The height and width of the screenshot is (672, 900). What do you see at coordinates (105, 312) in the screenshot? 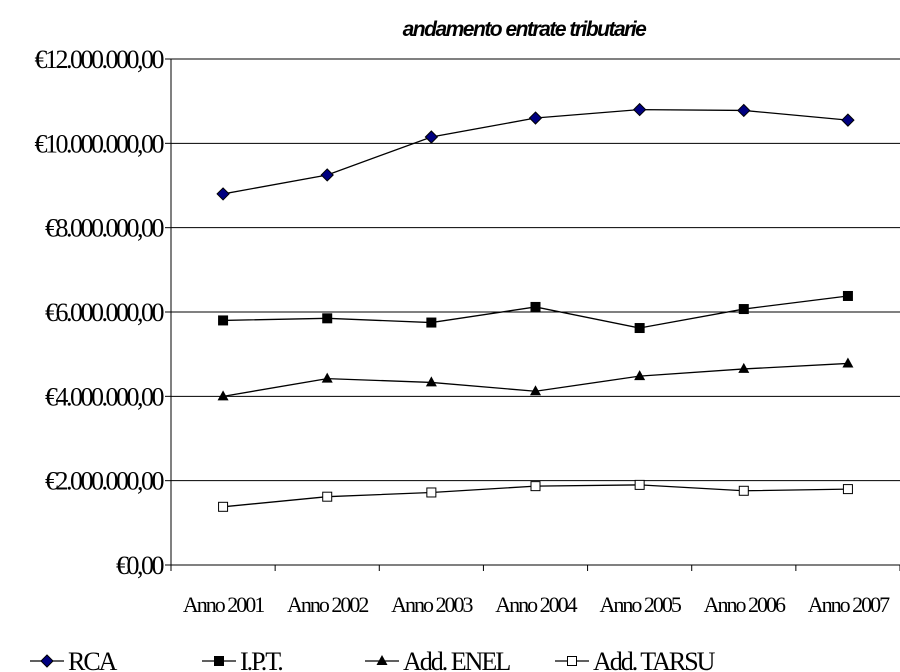
I see `y-tick-label: €6.000.000,00` at bounding box center [105, 312].